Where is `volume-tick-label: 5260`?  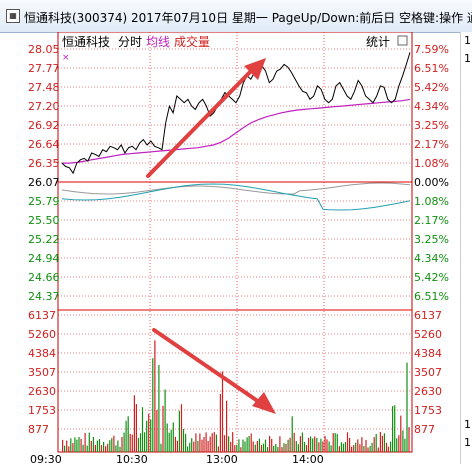 volume-tick-label: 5260 is located at coordinates (428, 334).